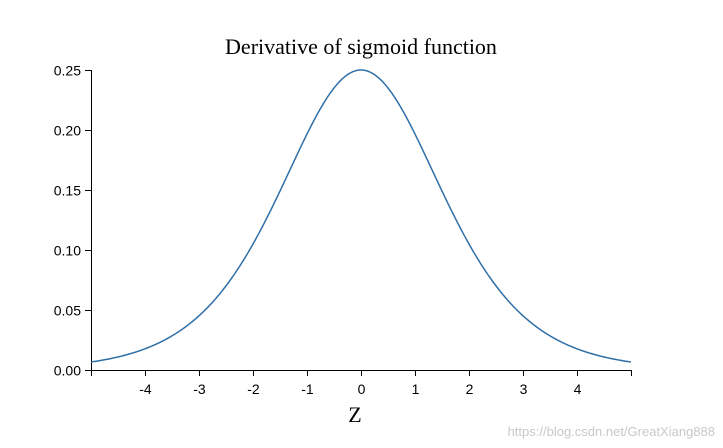 The height and width of the screenshot is (448, 723). Describe the element at coordinates (67, 311) in the screenshot. I see `y-tick-label: 0.05` at that location.